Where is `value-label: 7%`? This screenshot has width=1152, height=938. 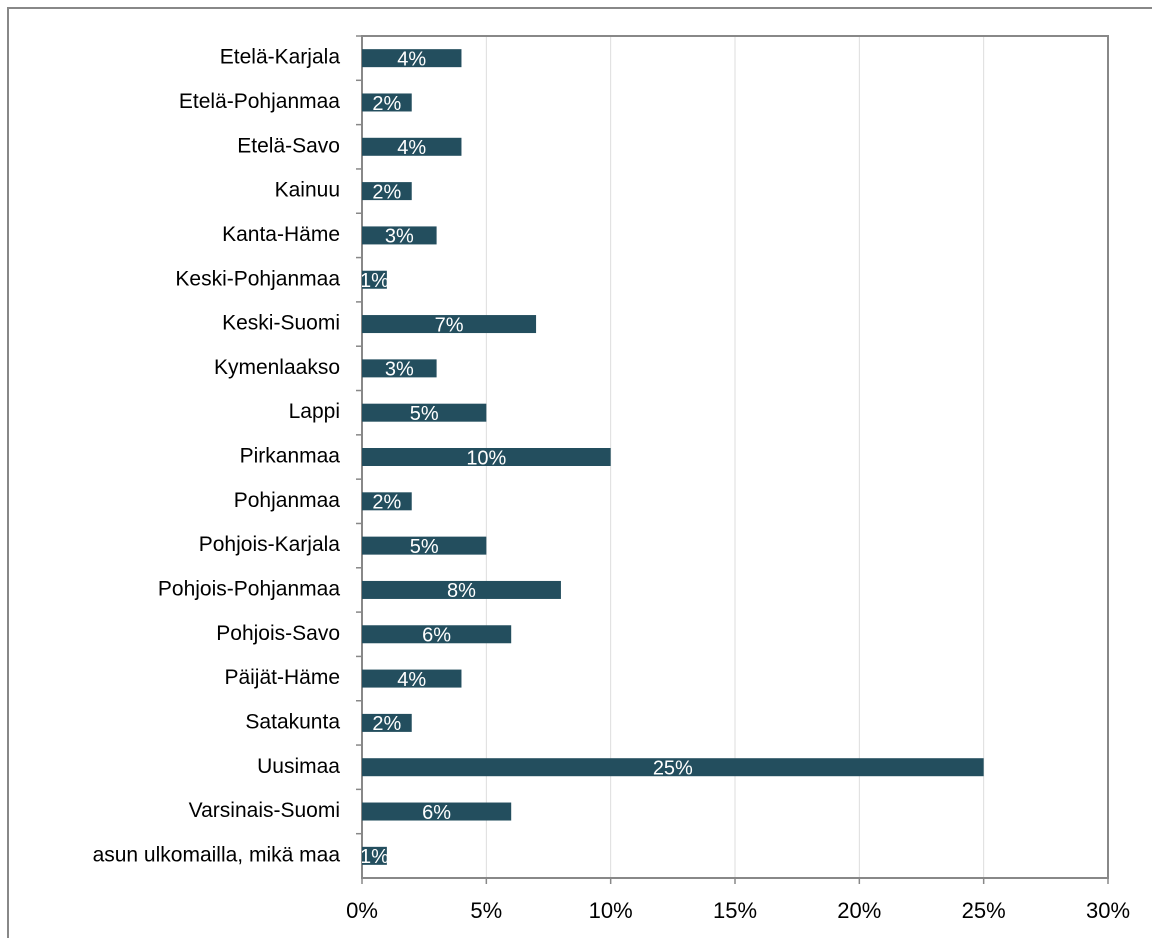
value-label: 7% is located at coordinates (449, 325).